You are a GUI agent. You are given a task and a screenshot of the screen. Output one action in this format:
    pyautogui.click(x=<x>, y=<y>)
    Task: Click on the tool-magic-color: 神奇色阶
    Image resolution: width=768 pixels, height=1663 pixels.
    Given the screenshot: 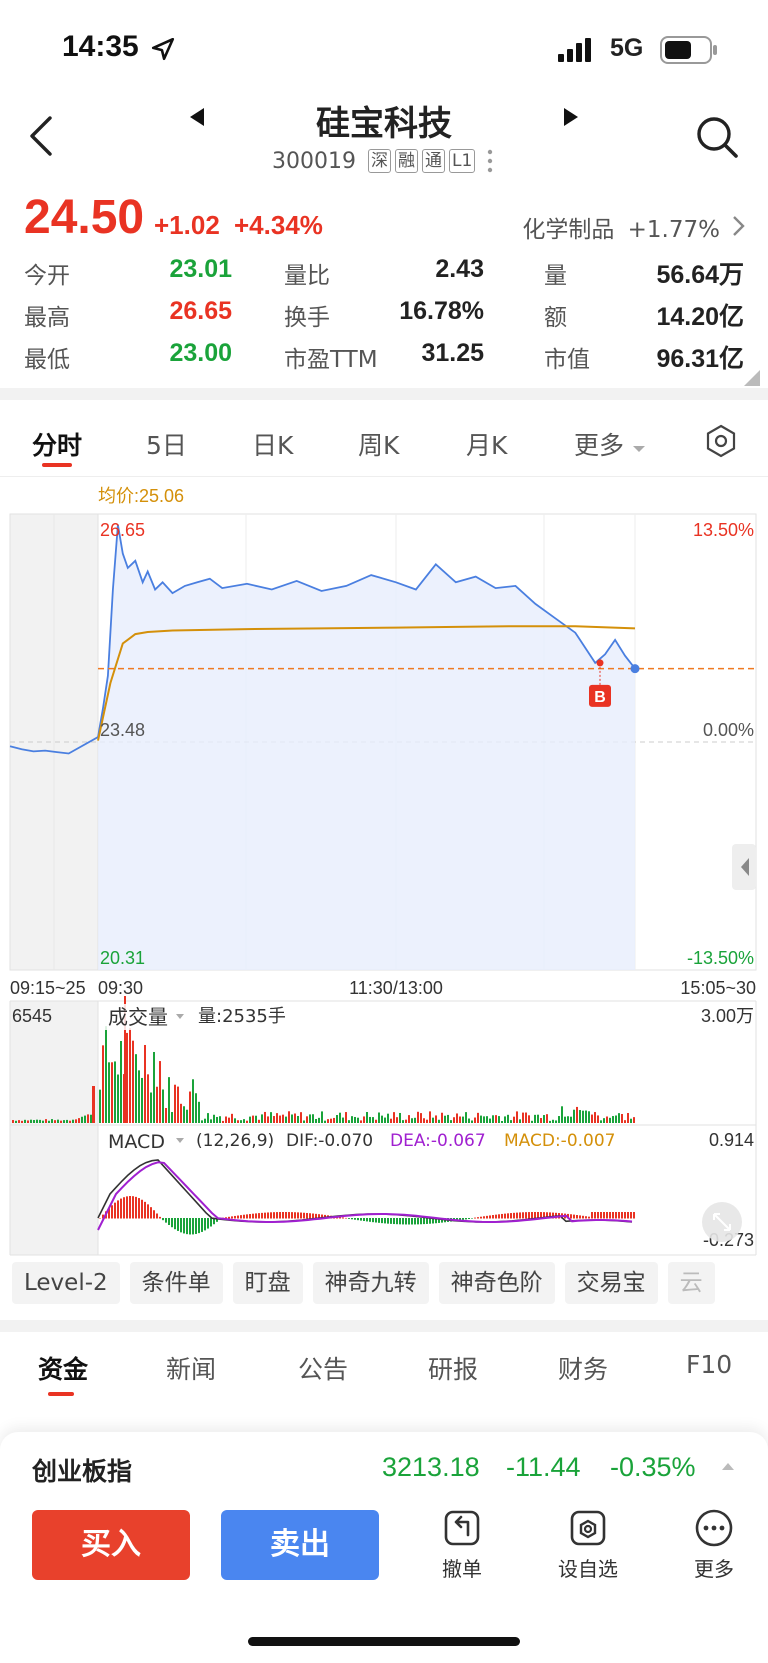 What is the action you would take?
    pyautogui.click(x=496, y=1283)
    